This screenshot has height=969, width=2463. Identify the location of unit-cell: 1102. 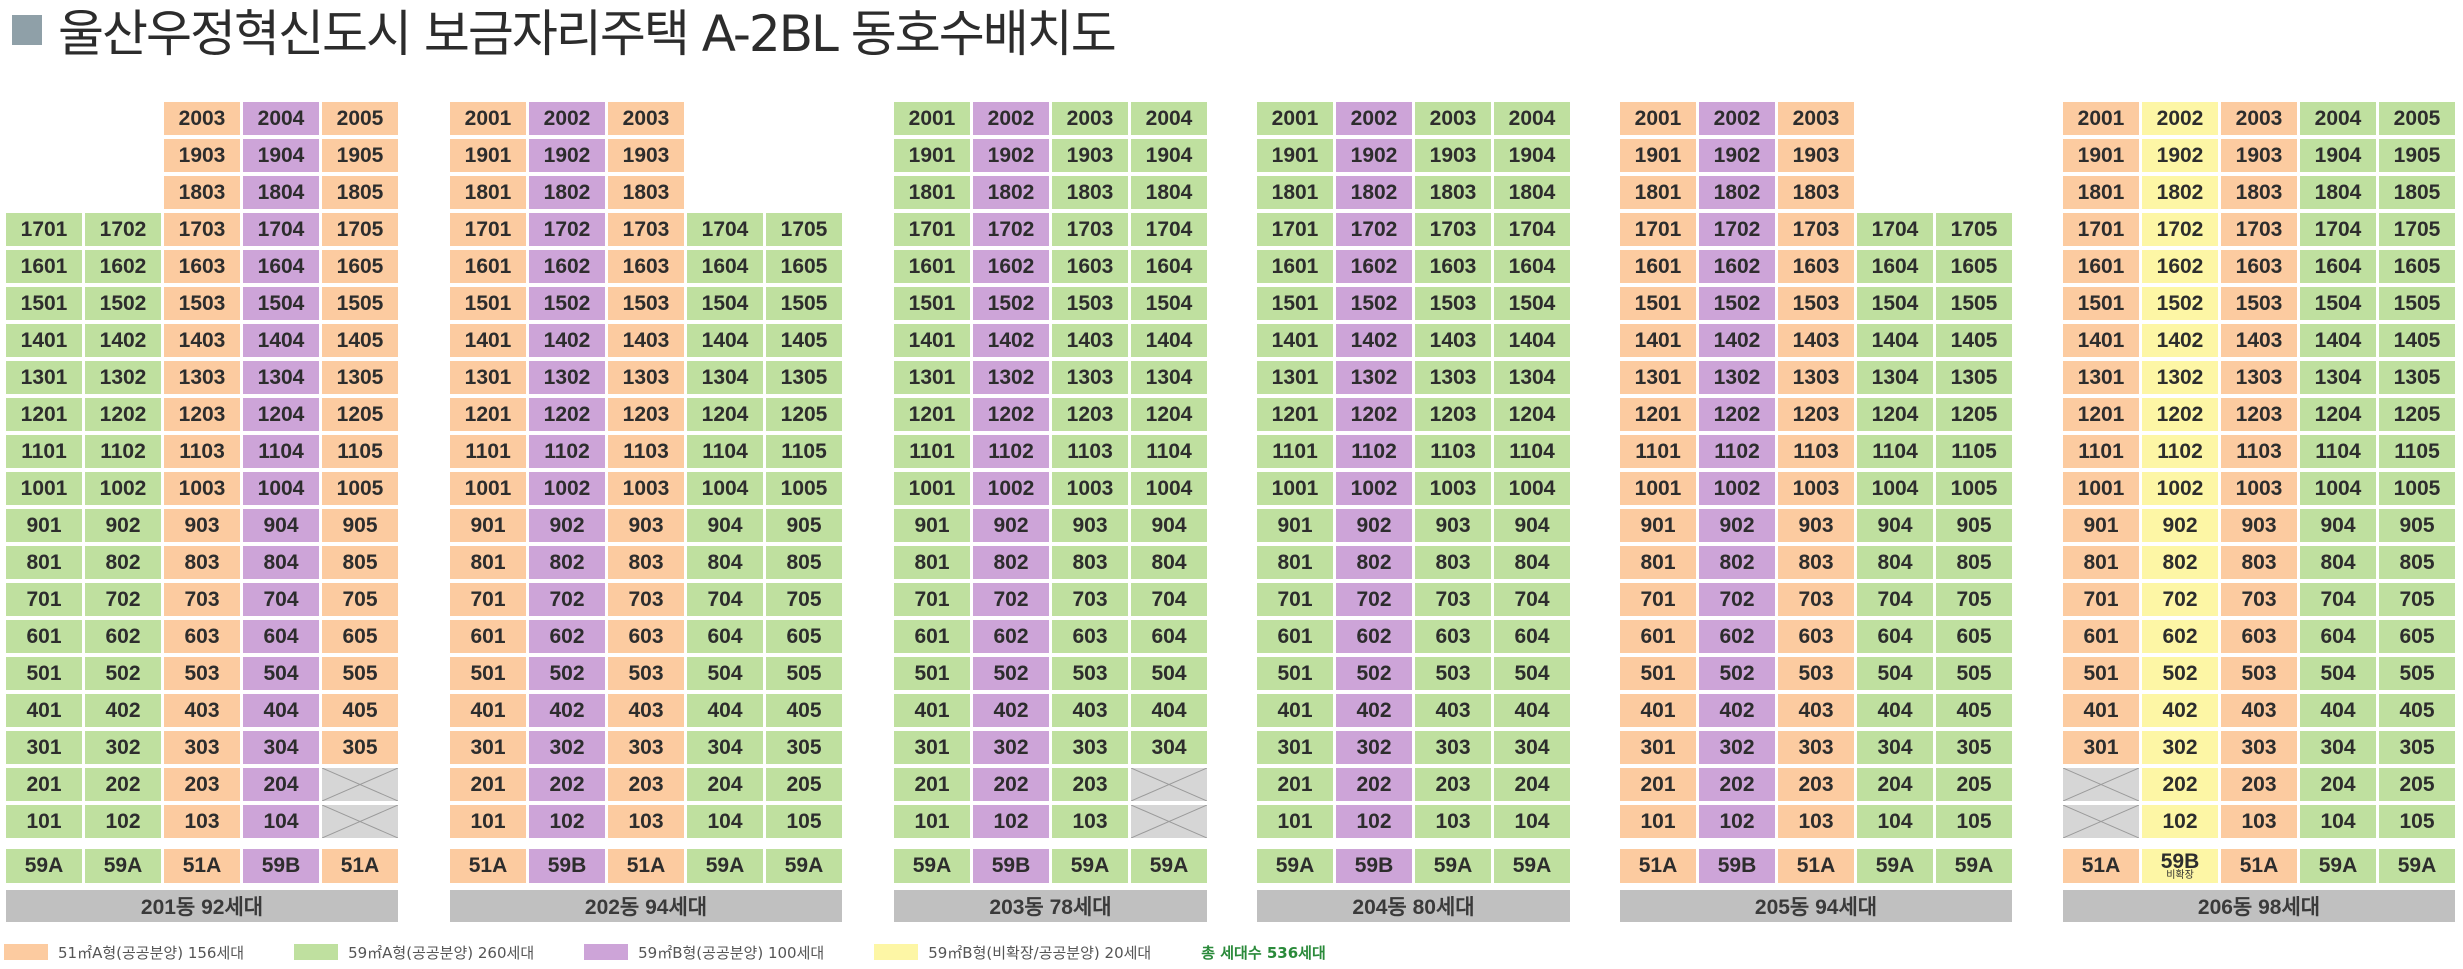
(567, 451).